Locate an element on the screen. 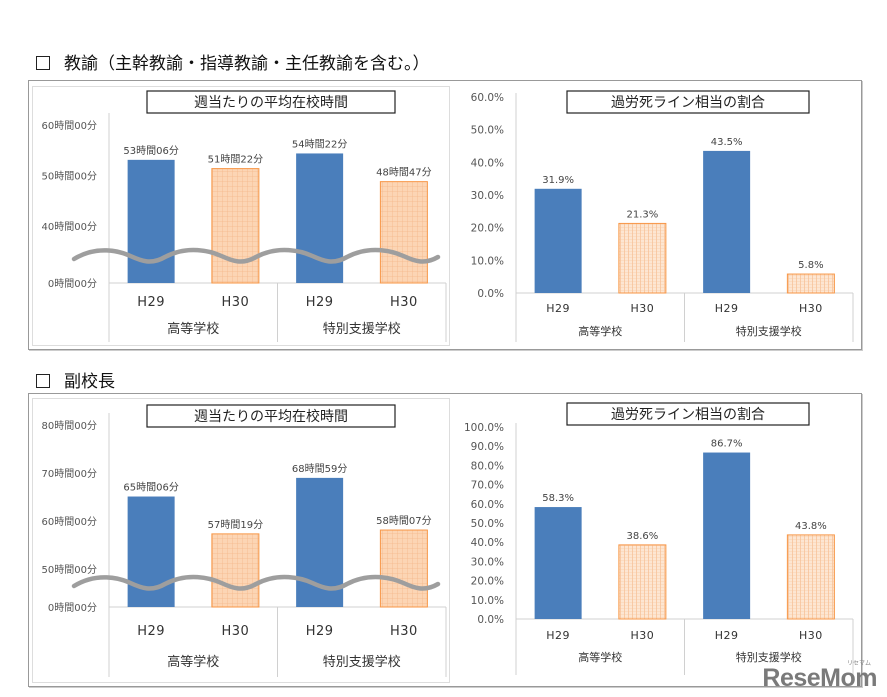 This screenshot has width=887, height=697. data-label: 58.3% is located at coordinates (558, 498).